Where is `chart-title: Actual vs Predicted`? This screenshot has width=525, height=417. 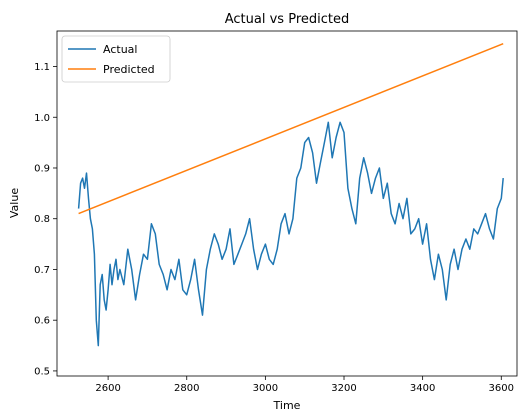
chart-title: Actual vs Predicted is located at coordinates (287, 19).